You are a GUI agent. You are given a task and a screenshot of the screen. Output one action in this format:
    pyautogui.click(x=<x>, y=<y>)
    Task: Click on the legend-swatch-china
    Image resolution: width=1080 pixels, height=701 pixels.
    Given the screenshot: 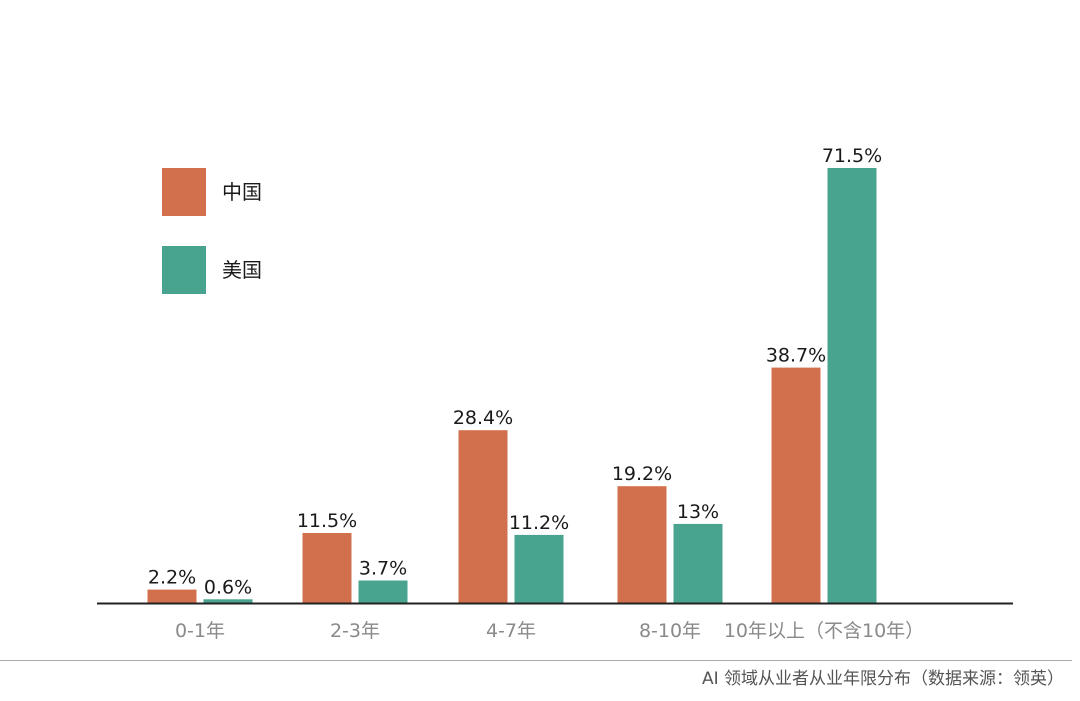 What is the action you would take?
    pyautogui.click(x=184, y=192)
    